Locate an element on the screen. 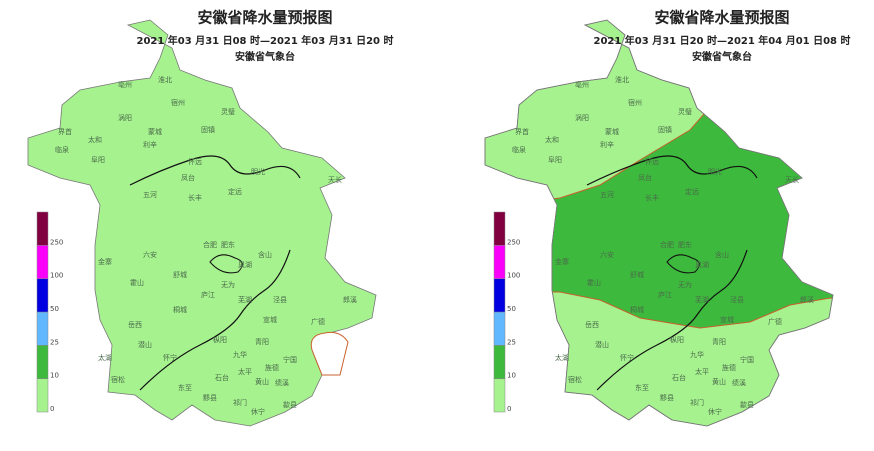 This screenshot has width=874, height=451. city-label: 宿州 is located at coordinates (635, 102).